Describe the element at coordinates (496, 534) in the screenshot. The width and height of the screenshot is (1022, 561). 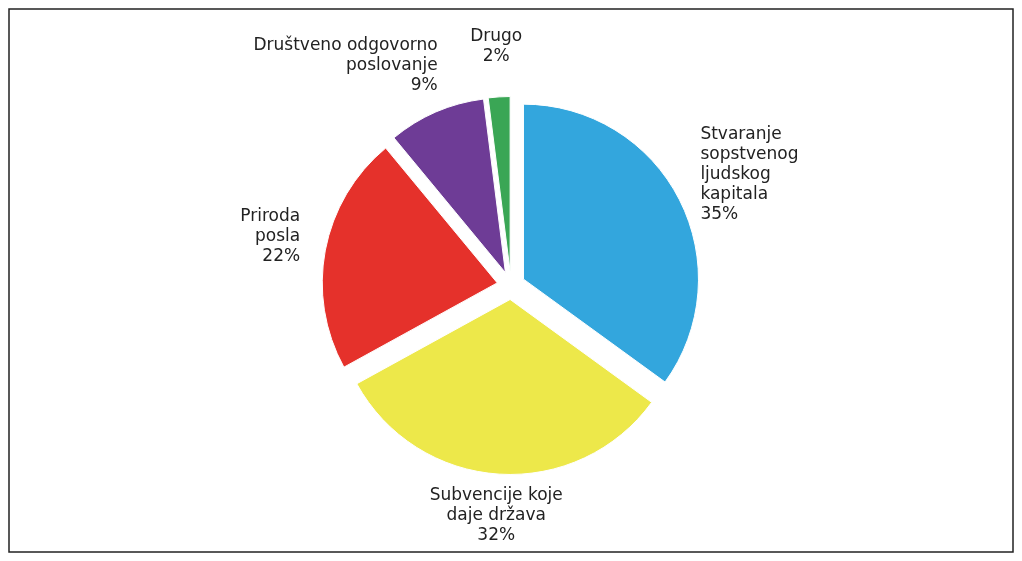
I see `data-label: 32%` at that location.